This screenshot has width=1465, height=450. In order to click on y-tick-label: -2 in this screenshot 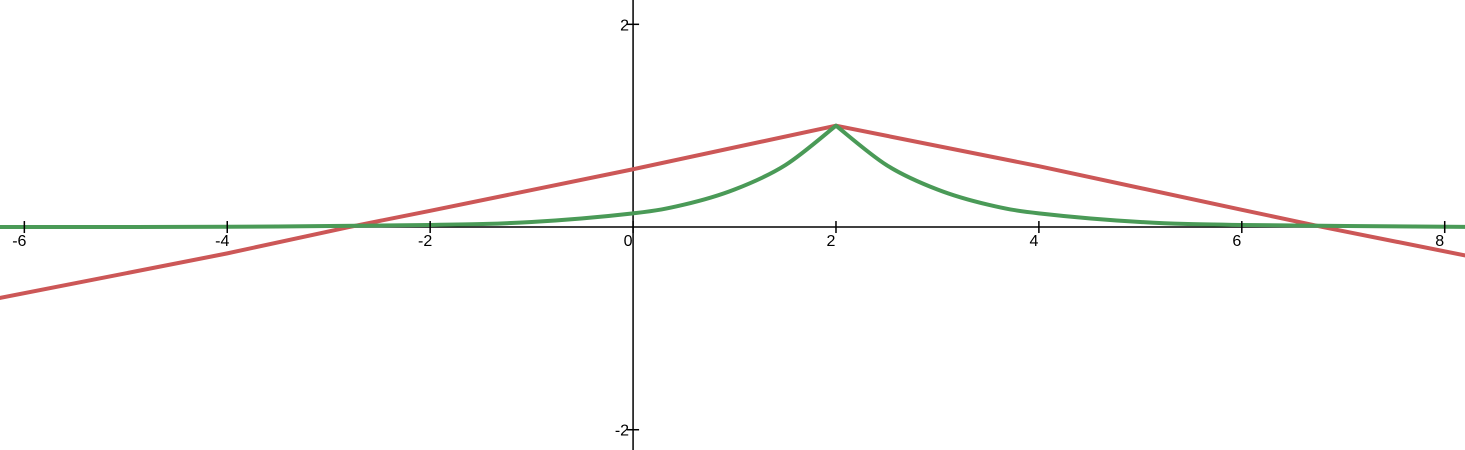, I will do `click(622, 431)`.